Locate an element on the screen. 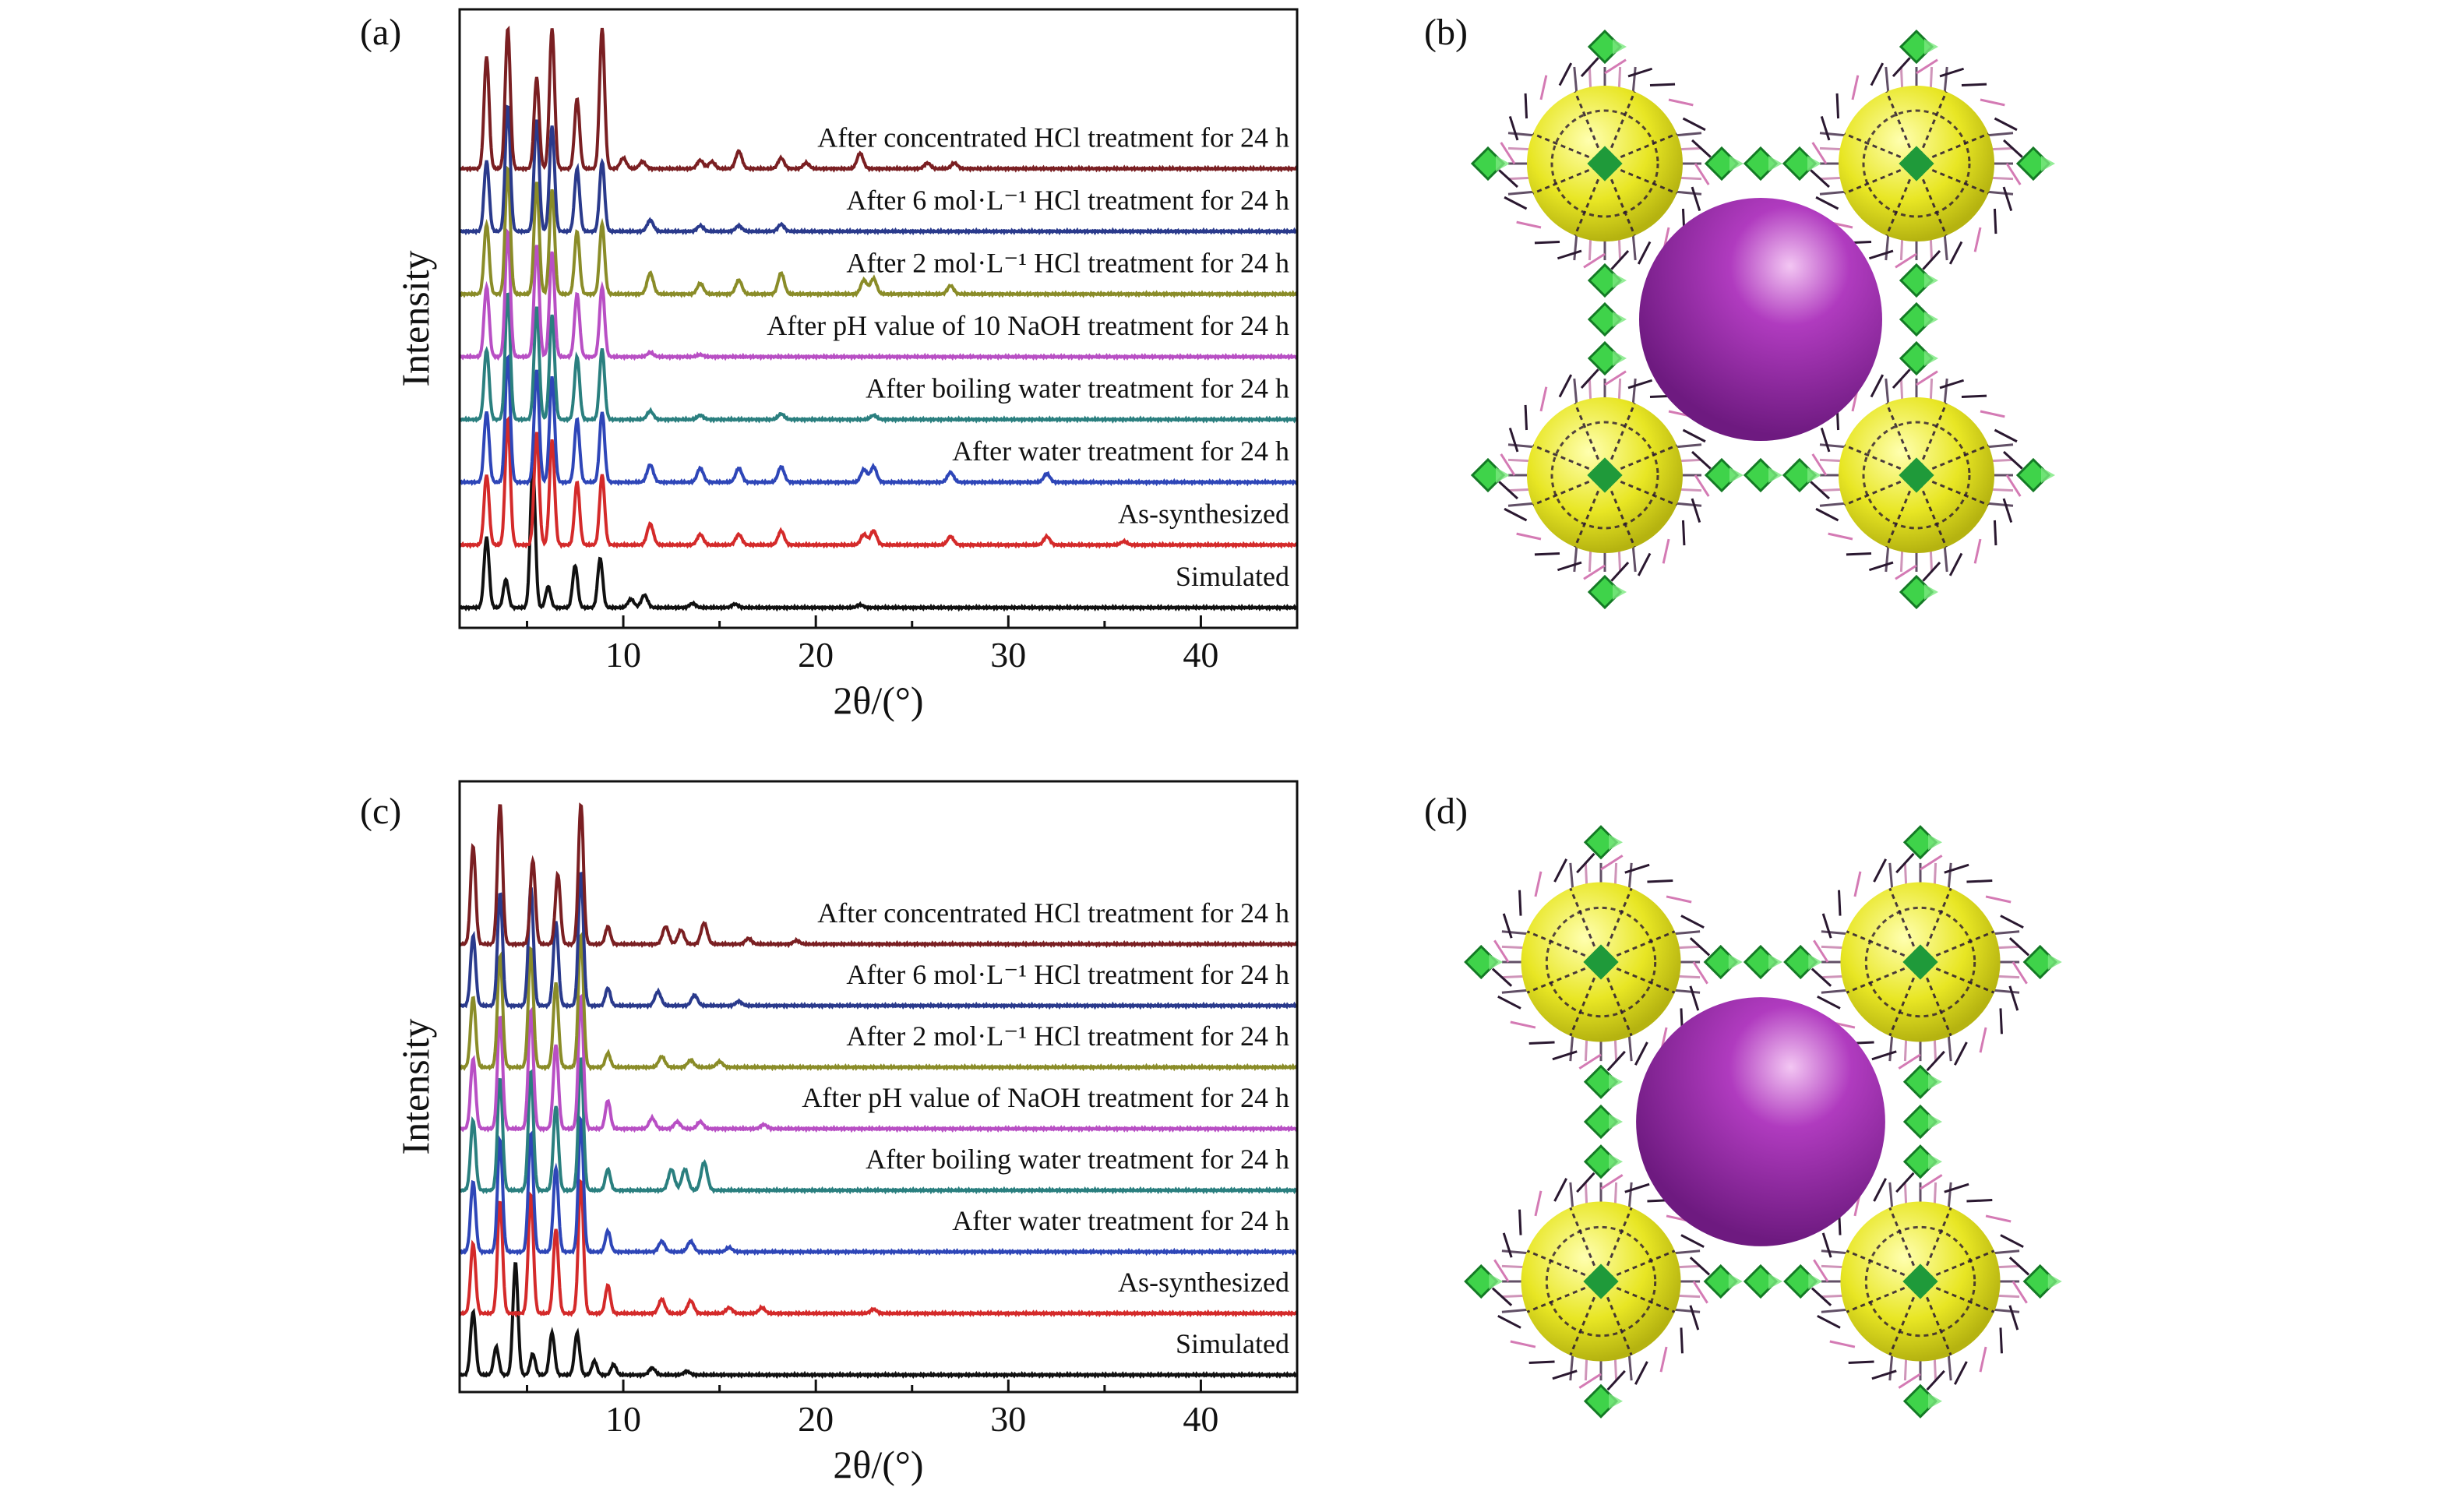  framework-structure-illustration-b is located at coordinates (1763, 319).